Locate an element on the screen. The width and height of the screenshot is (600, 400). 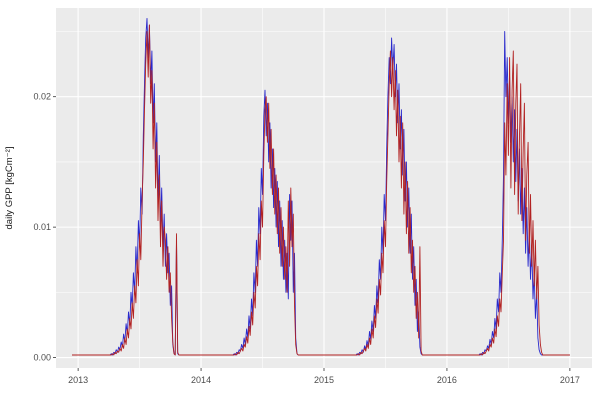
y-axis-title: daily GPP [kgCm⁻²] is located at coordinates (9, 188).